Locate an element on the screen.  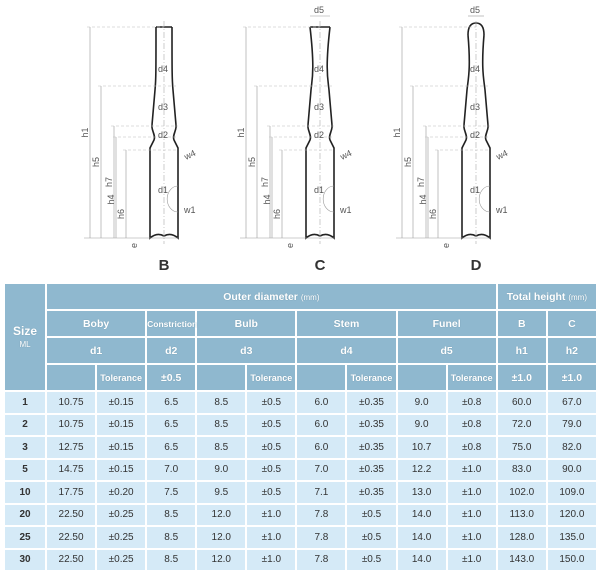
size-cell: 25 is located at coordinates (25, 537).